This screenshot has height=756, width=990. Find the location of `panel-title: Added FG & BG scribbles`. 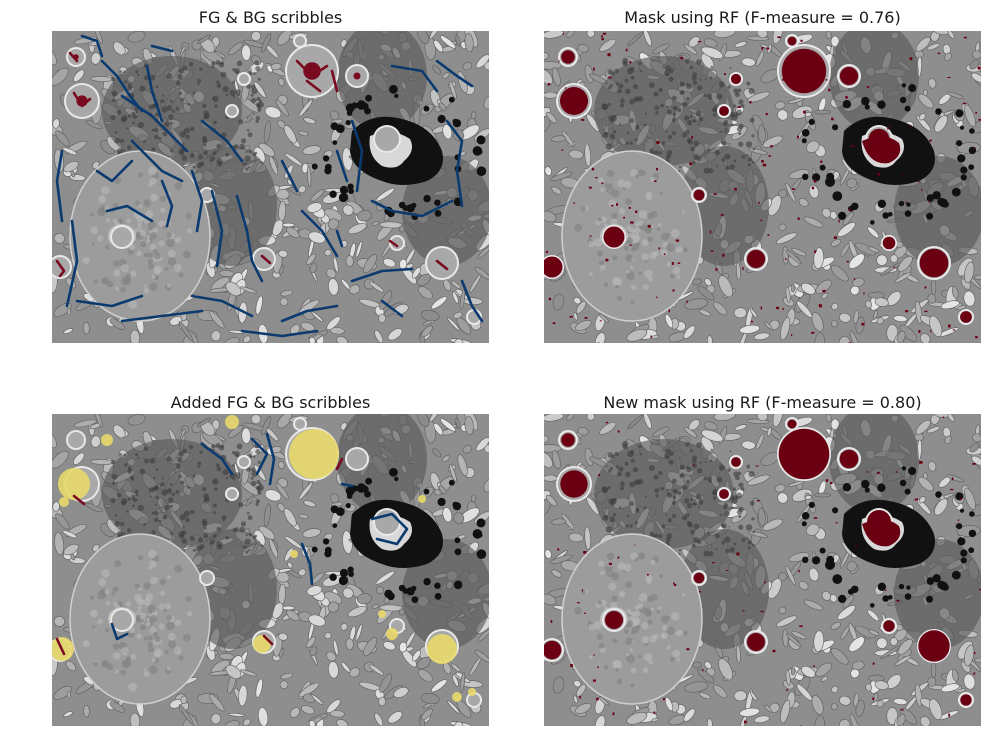

panel-title: Added FG & BG scribbles is located at coordinates (270, 402).